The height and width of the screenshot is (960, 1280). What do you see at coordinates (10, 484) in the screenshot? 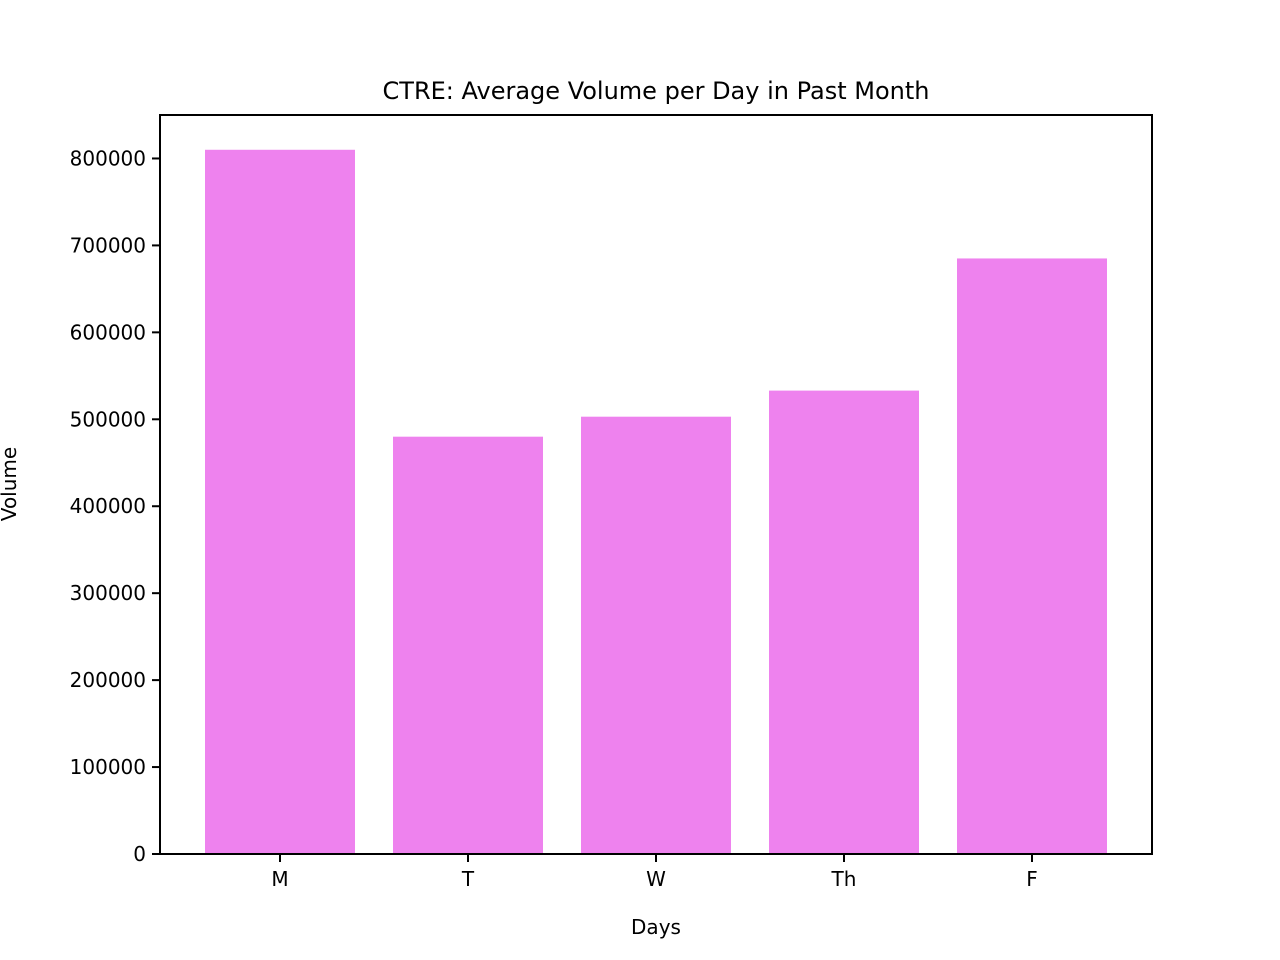
I see `y-axis-label: Volume` at bounding box center [10, 484].